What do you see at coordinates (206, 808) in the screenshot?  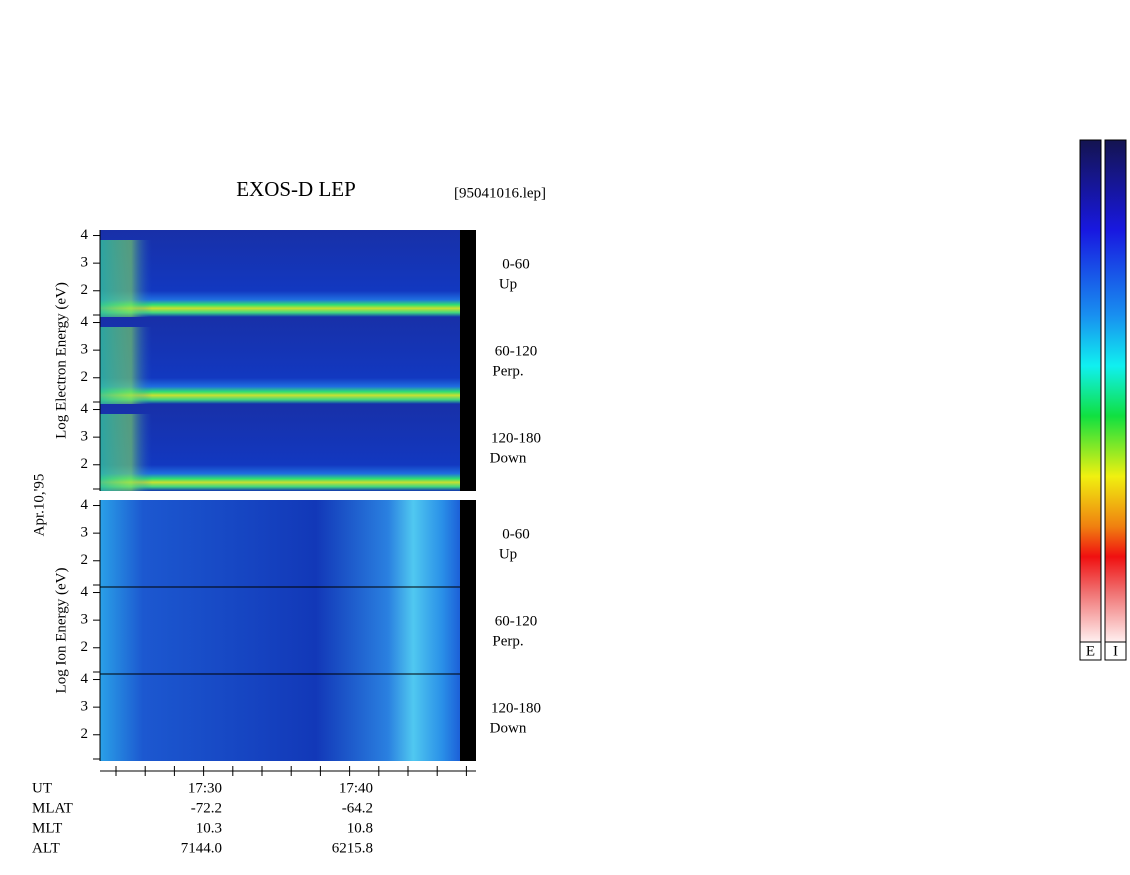 I see `ephemeris-value: -72.2` at bounding box center [206, 808].